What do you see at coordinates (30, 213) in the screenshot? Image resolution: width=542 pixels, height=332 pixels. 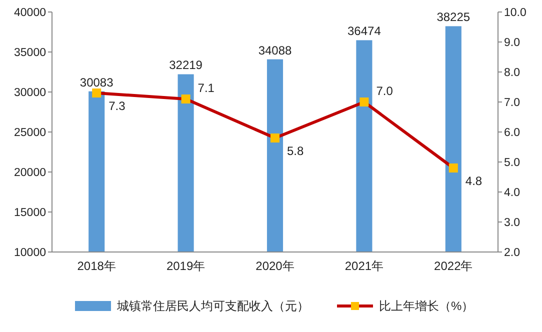 I see `y-tick-label: 15000` at bounding box center [30, 213].